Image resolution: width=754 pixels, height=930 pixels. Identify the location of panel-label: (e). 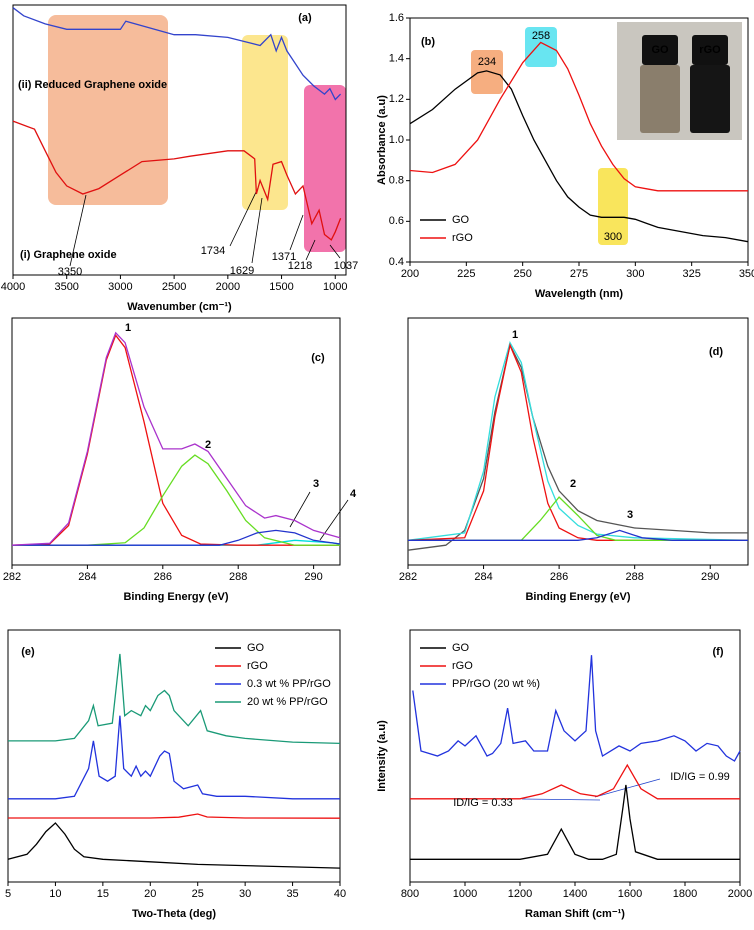
(28, 652).